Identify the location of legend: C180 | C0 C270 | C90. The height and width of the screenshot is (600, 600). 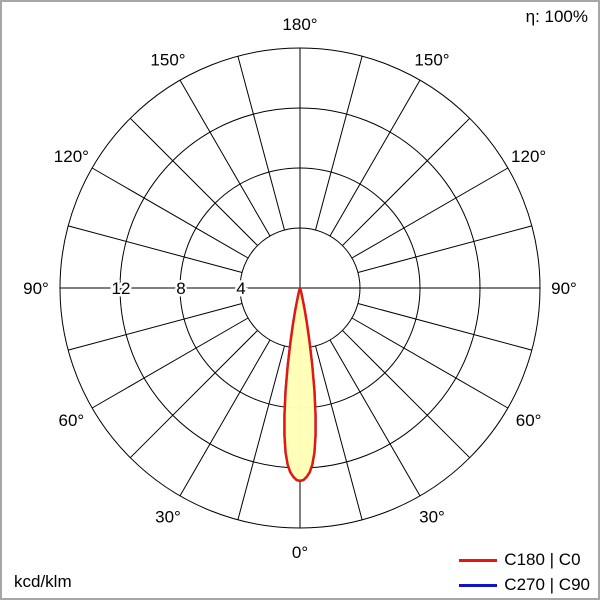
(524, 572).